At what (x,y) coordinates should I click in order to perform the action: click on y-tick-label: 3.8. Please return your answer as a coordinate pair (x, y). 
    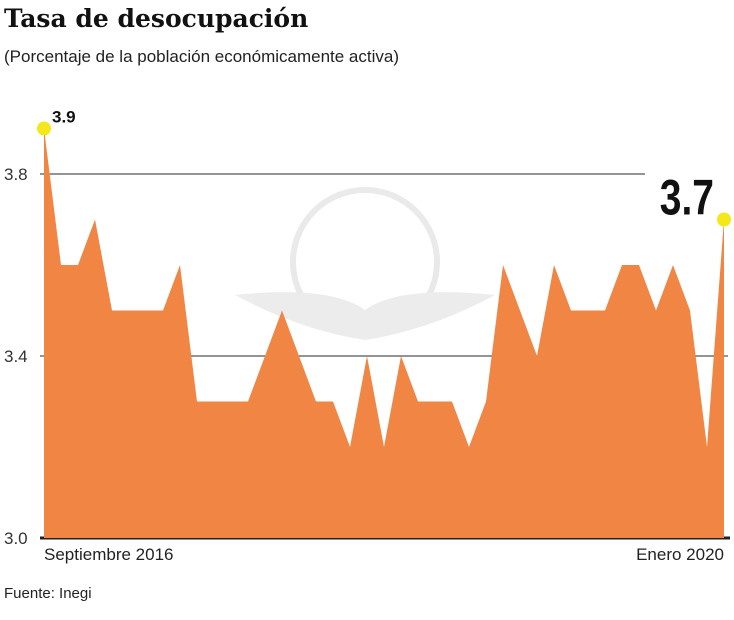
    Looking at the image, I should click on (16, 174).